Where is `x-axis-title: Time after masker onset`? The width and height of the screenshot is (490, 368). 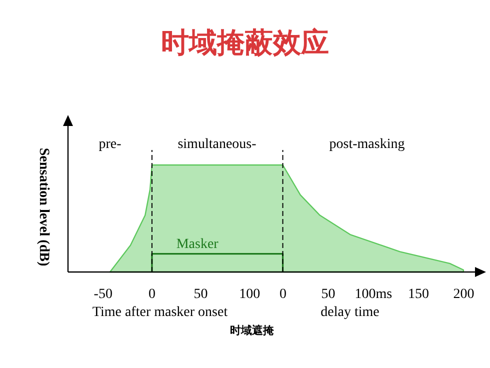 x-axis-title: Time after masker onset is located at coordinates (160, 312).